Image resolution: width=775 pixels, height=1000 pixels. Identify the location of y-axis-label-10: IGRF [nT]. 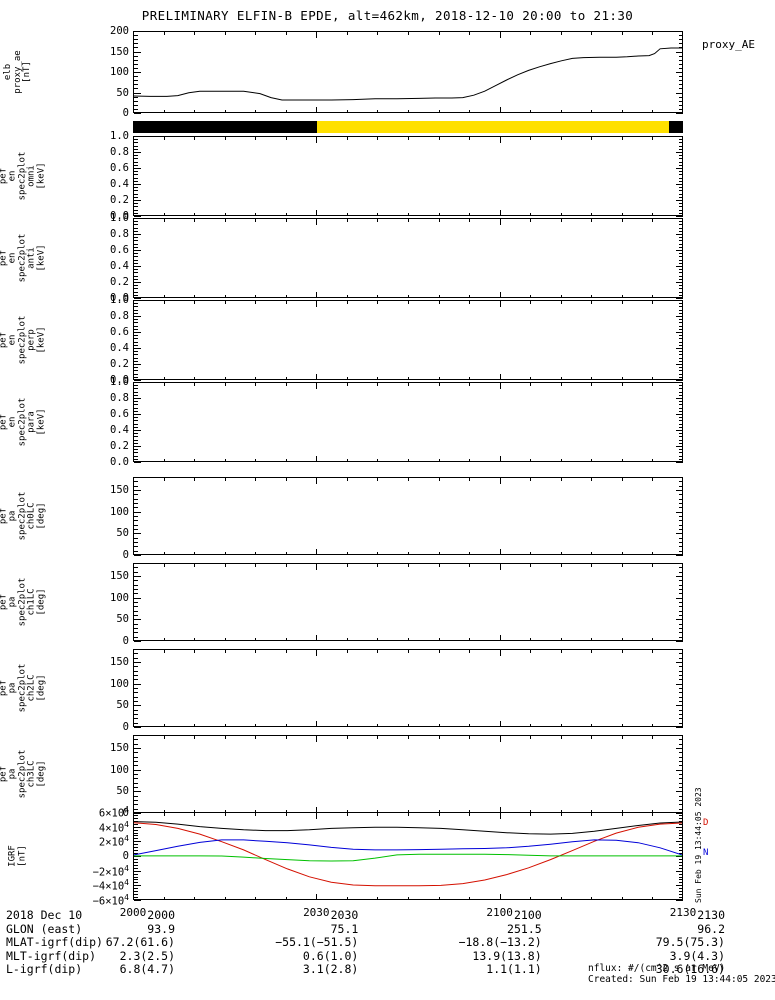
(17, 856).